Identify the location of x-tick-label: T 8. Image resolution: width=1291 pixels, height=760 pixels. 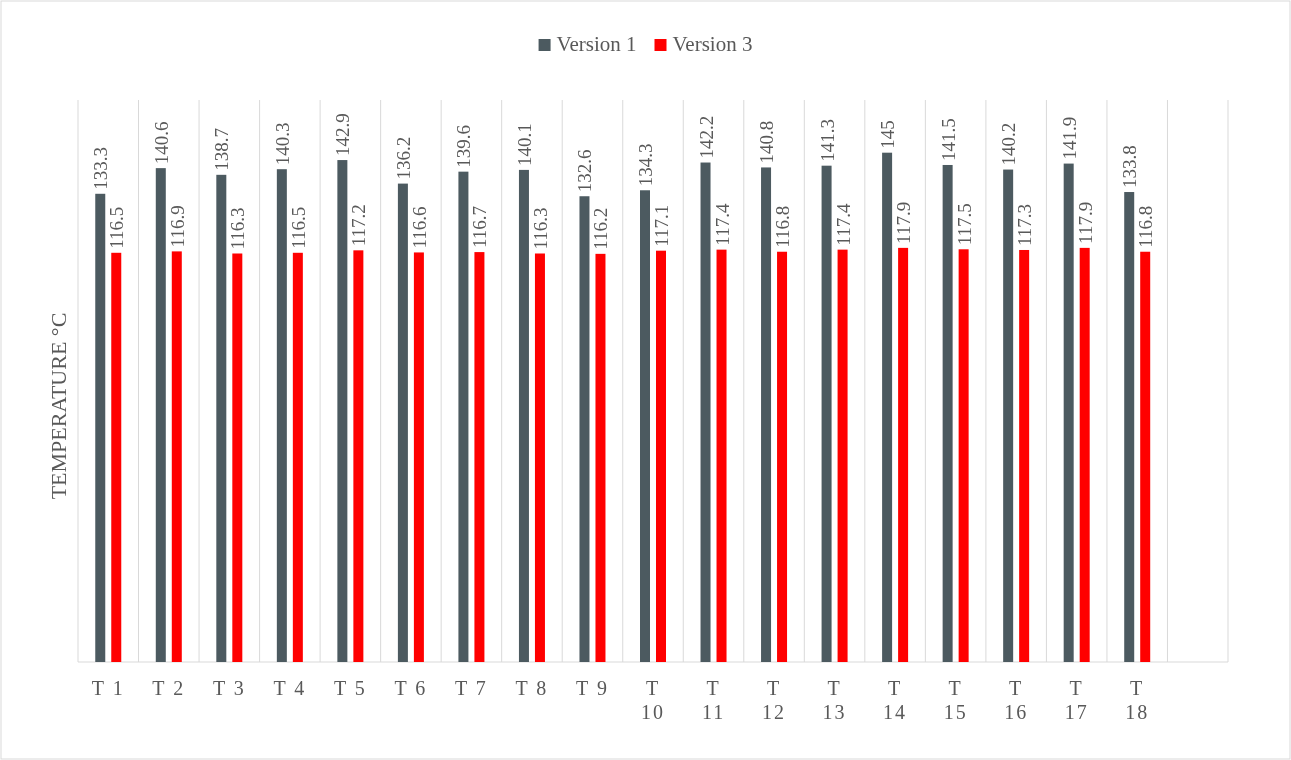
(532, 688).